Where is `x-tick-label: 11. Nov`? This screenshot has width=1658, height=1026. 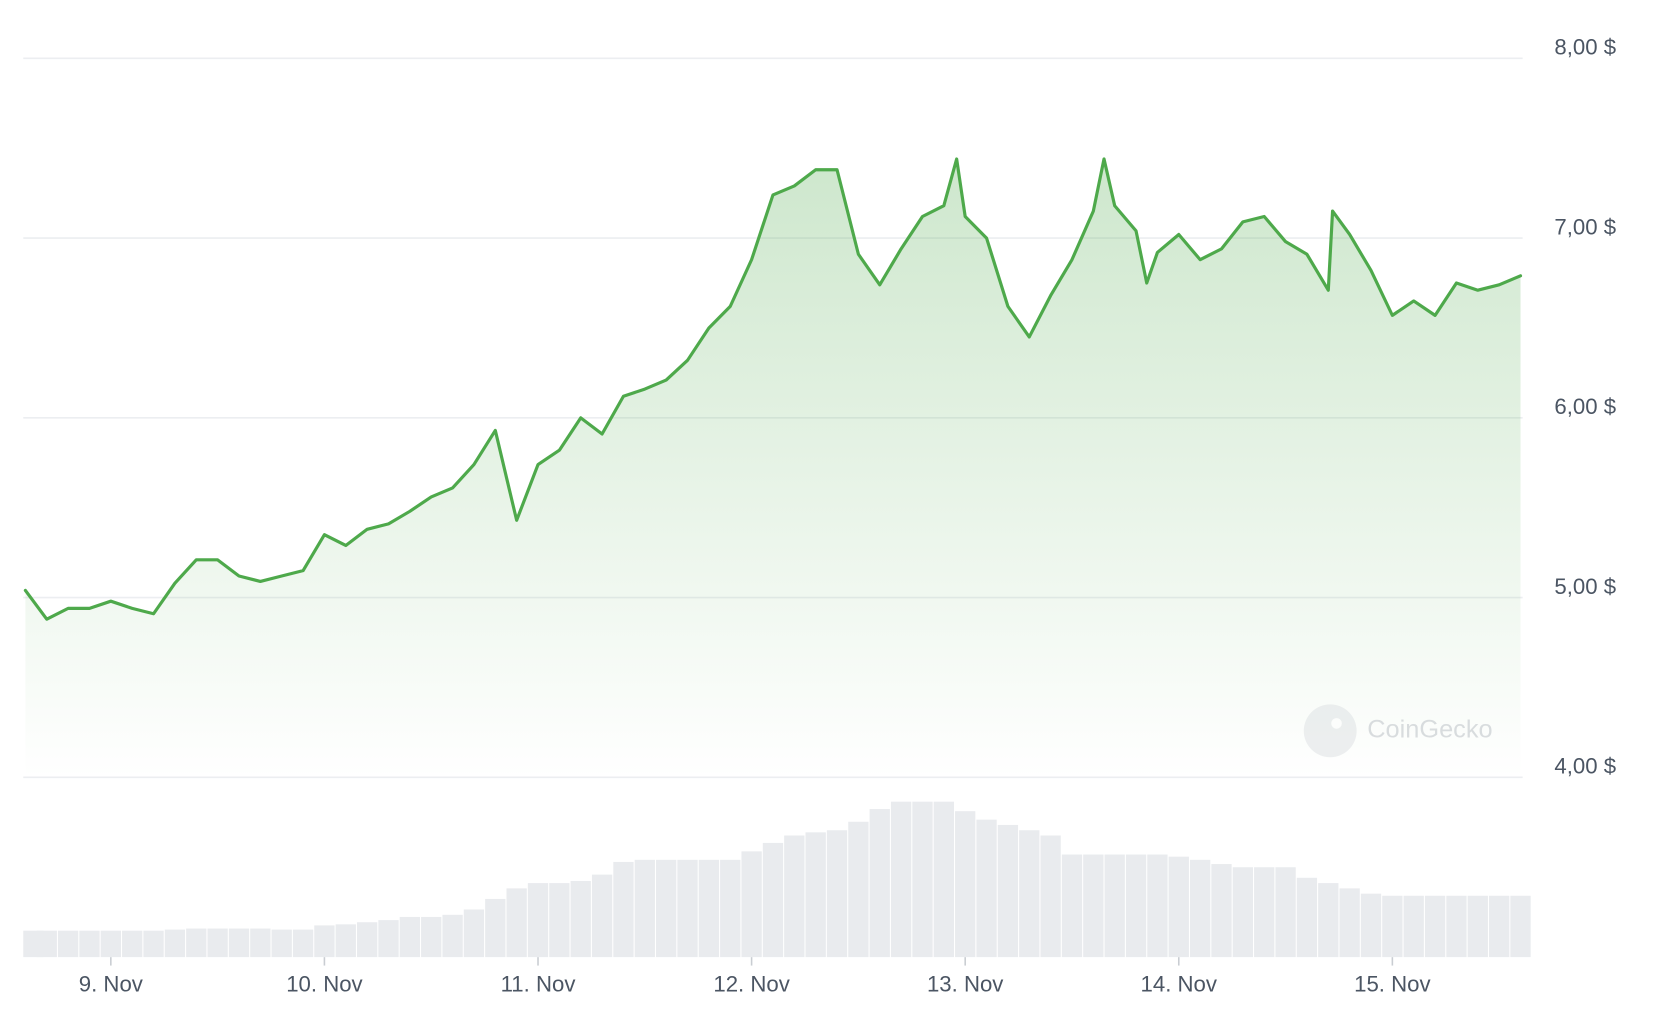 x-tick-label: 11. Nov is located at coordinates (539, 984).